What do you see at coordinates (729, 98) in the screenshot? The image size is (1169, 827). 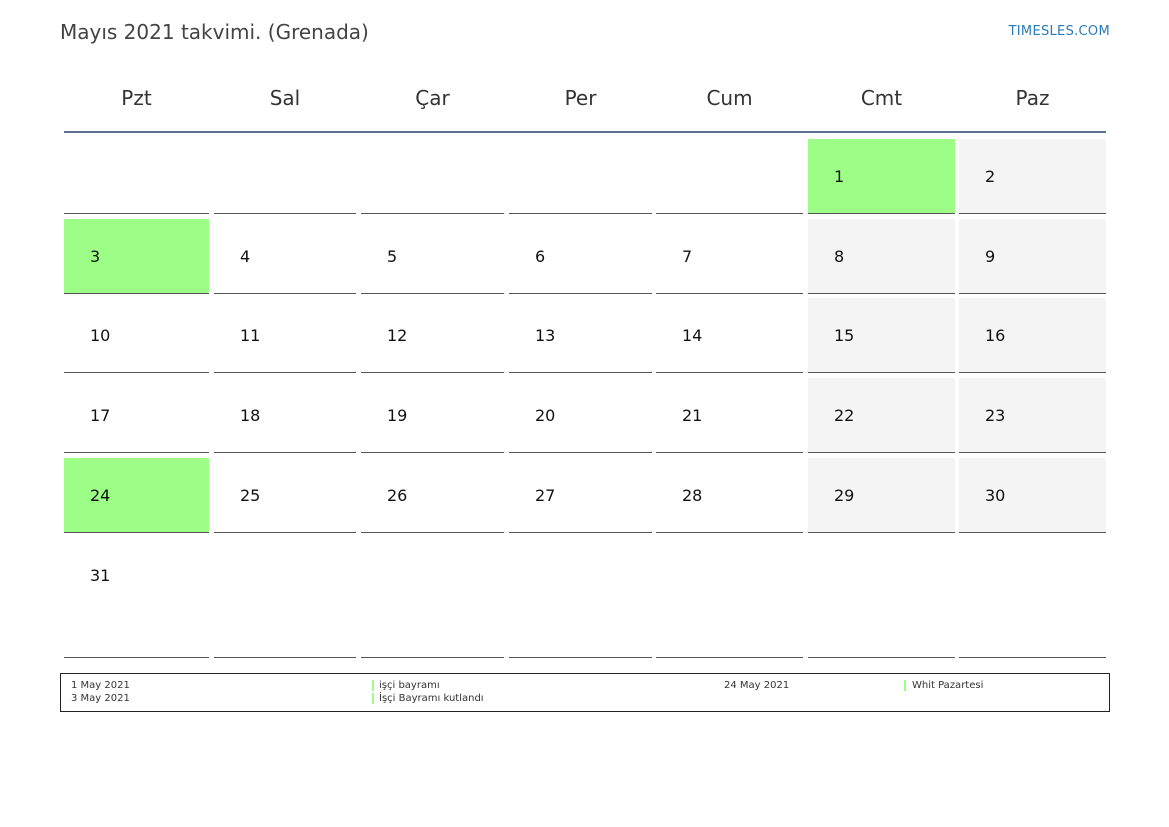 I see `weekday-label: Cum` at bounding box center [729, 98].